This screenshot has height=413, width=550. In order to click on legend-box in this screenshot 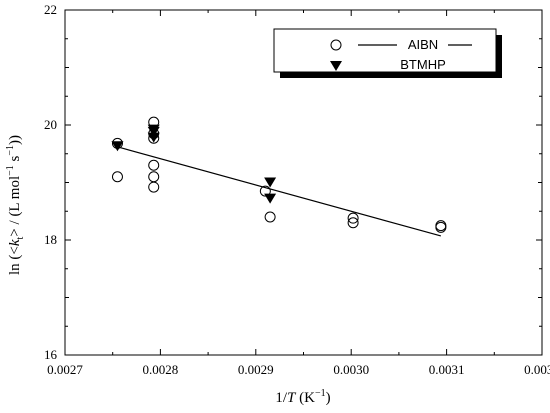, I will do `click(385, 50)`.